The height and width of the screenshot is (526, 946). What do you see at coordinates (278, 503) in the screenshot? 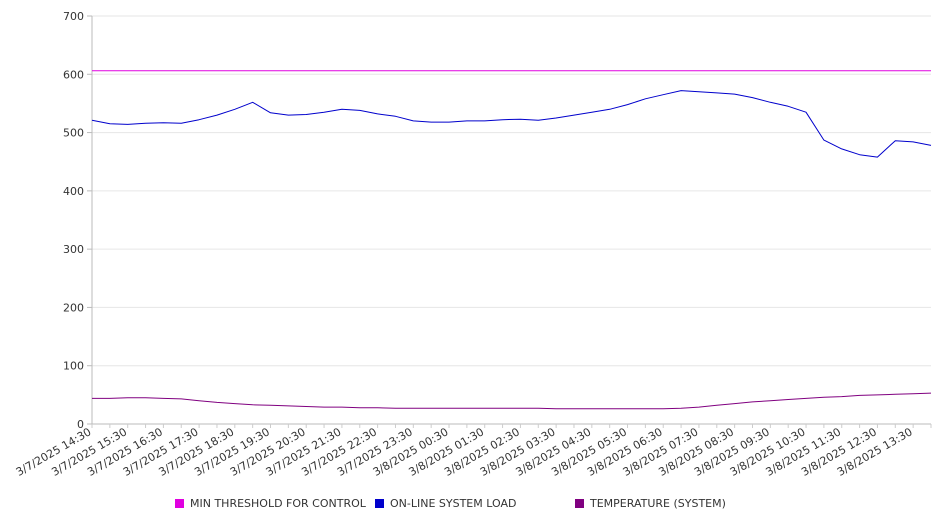
I see `legend-label-threshold: MIN THRESHOLD FOR CONTROL` at bounding box center [278, 503].